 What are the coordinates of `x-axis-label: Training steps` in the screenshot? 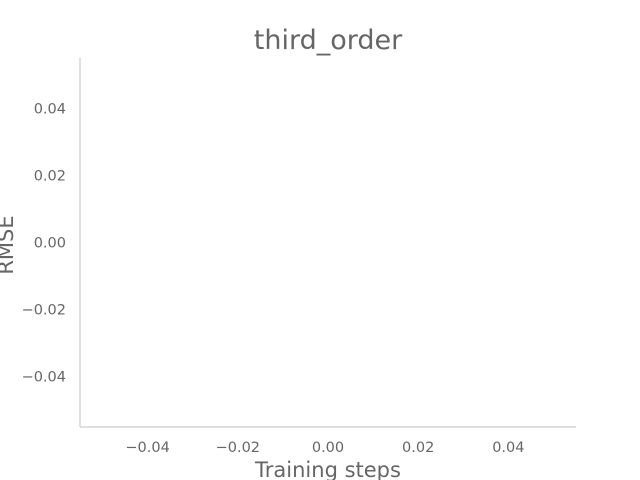 It's located at (327, 469).